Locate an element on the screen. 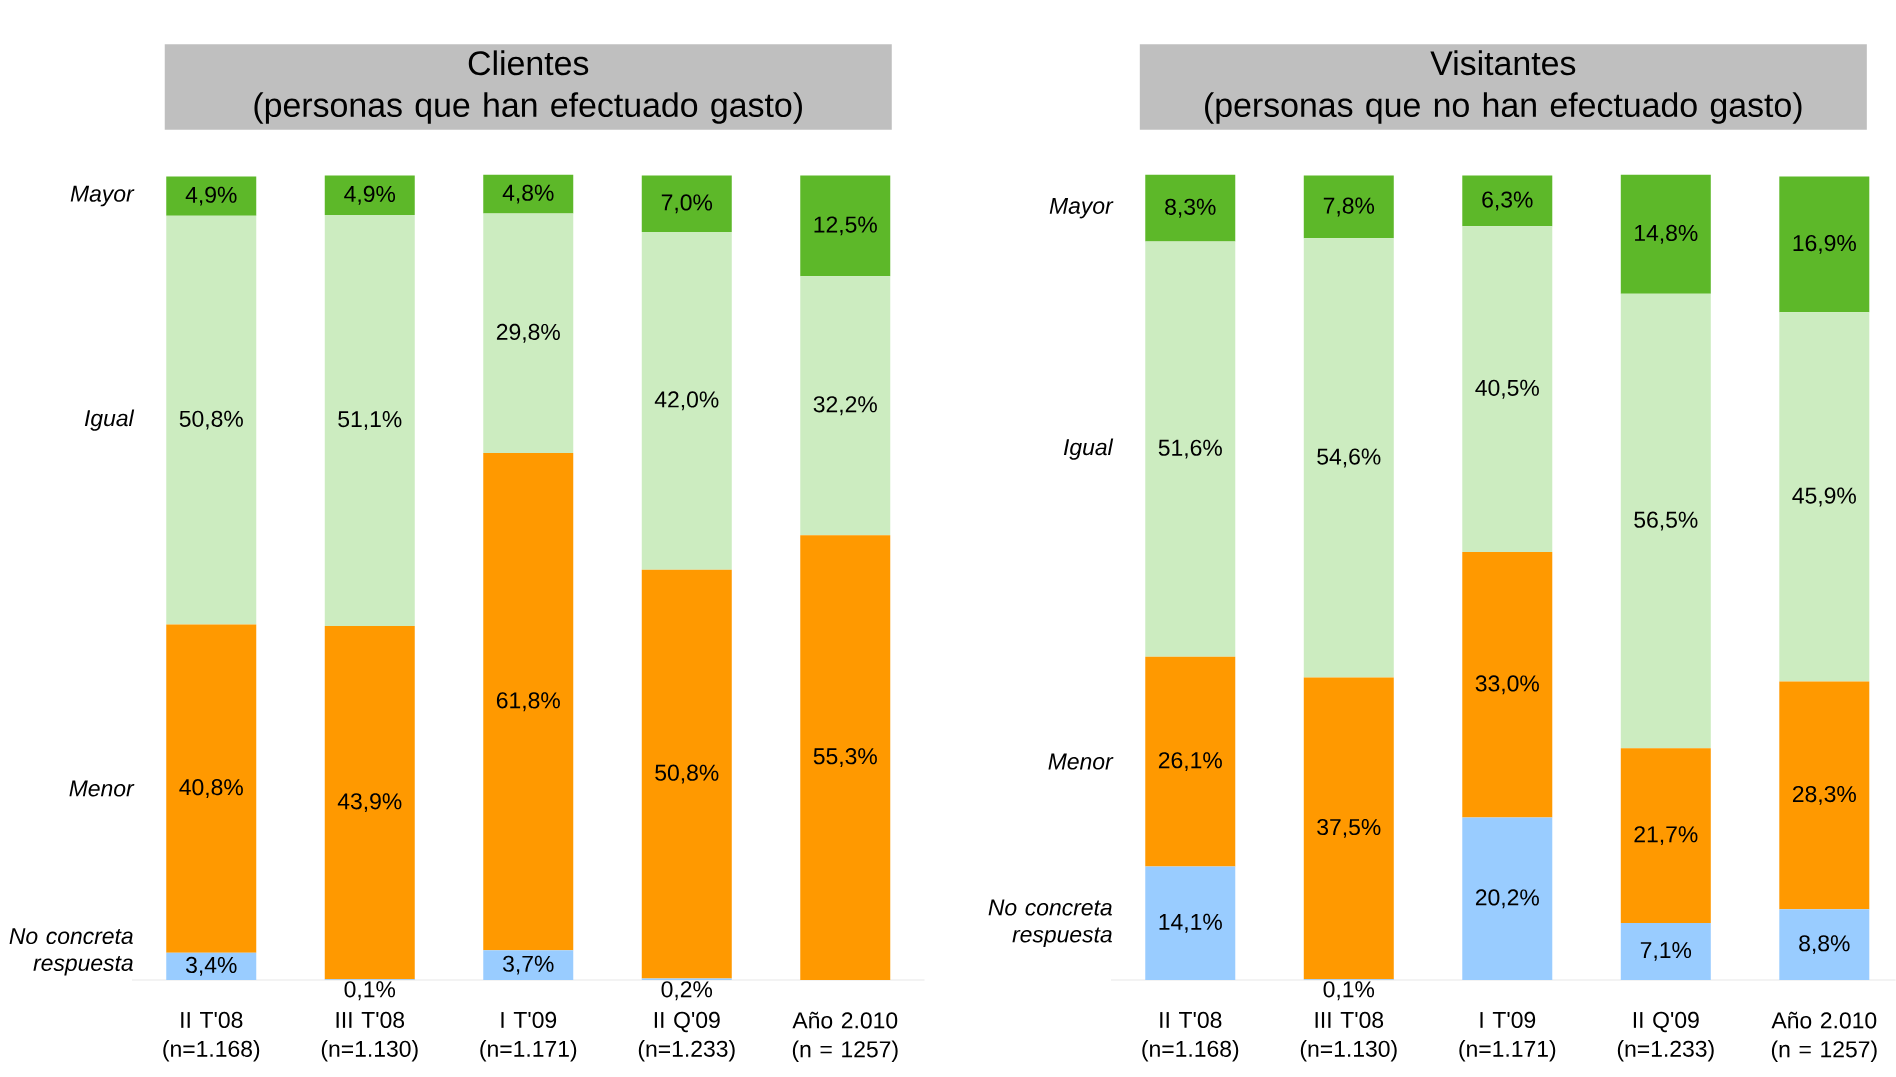 The width and height of the screenshot is (1896, 1077). data-label: 7,8% is located at coordinates (1349, 207).